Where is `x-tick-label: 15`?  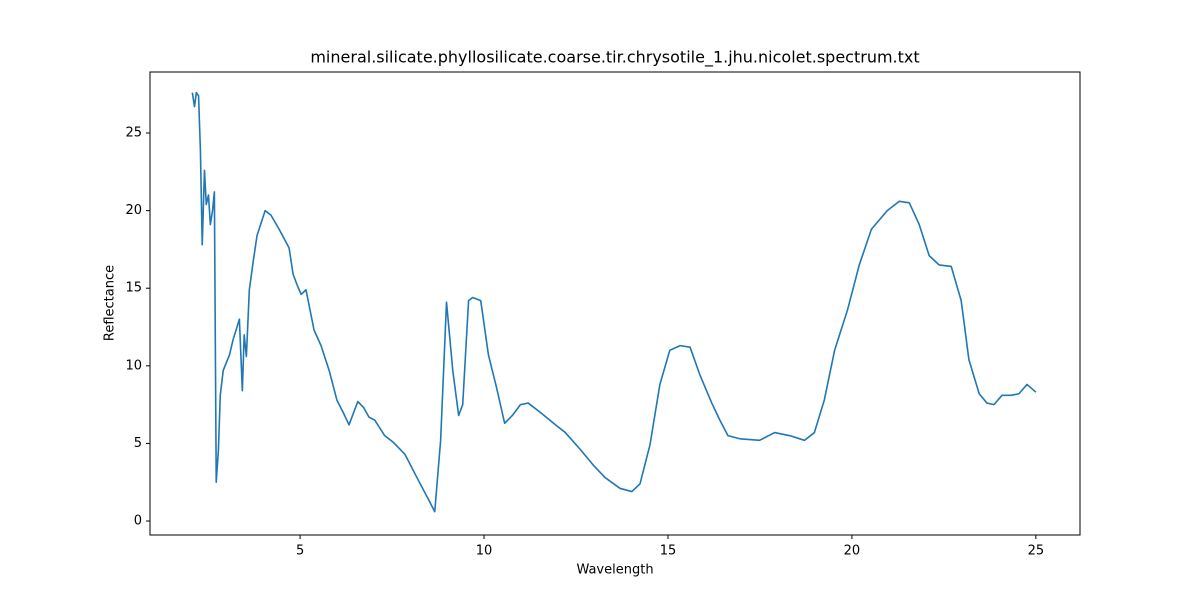 x-tick-label: 15 is located at coordinates (668, 551).